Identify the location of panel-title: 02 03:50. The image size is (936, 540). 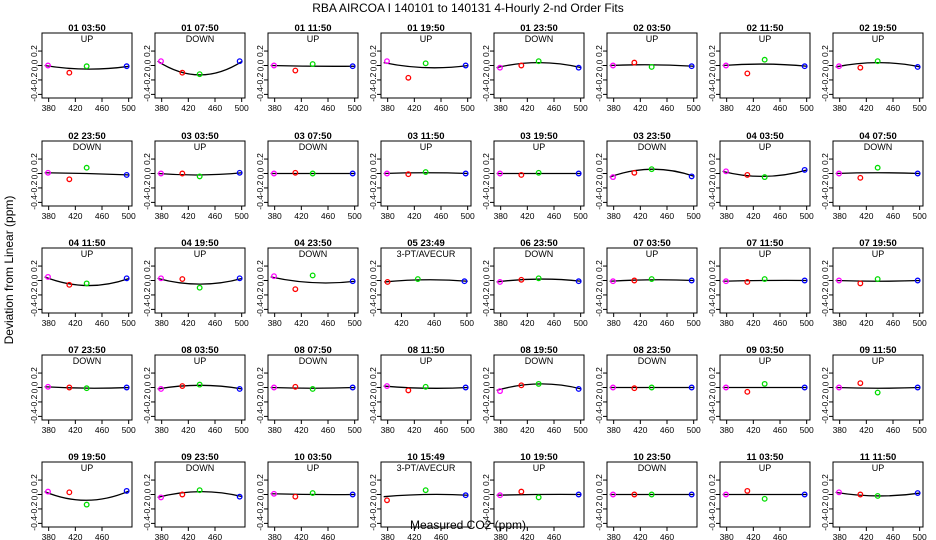
(652, 28).